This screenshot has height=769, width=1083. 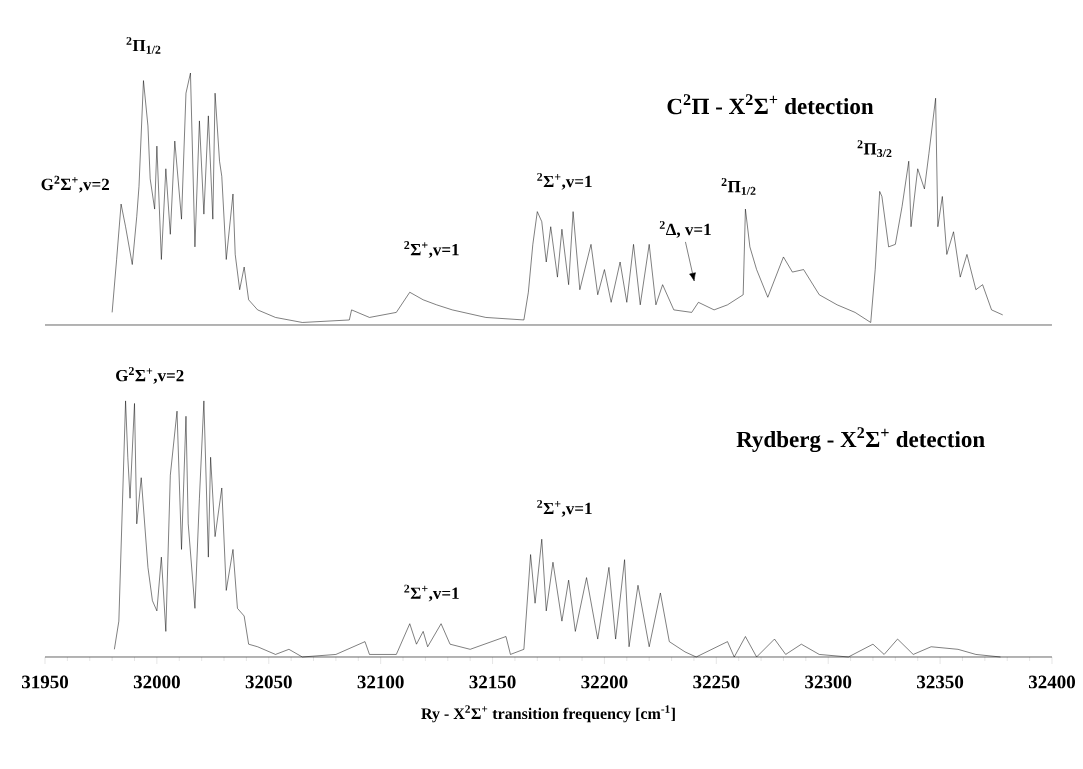 What do you see at coordinates (45, 682) in the screenshot?
I see `x-tick-label: 31950` at bounding box center [45, 682].